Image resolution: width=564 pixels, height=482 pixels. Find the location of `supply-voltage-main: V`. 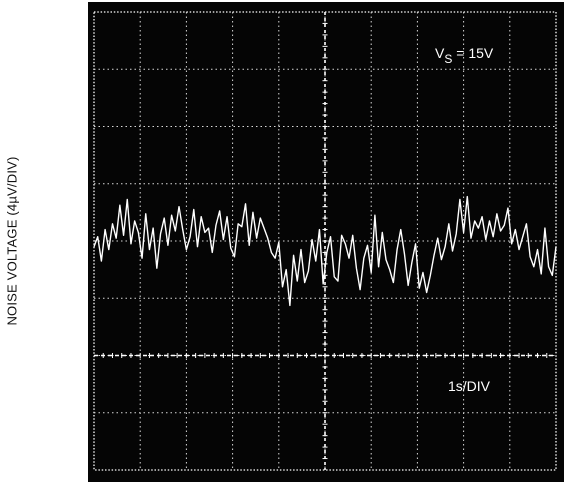

supply-voltage-main: V is located at coordinates (440, 53).